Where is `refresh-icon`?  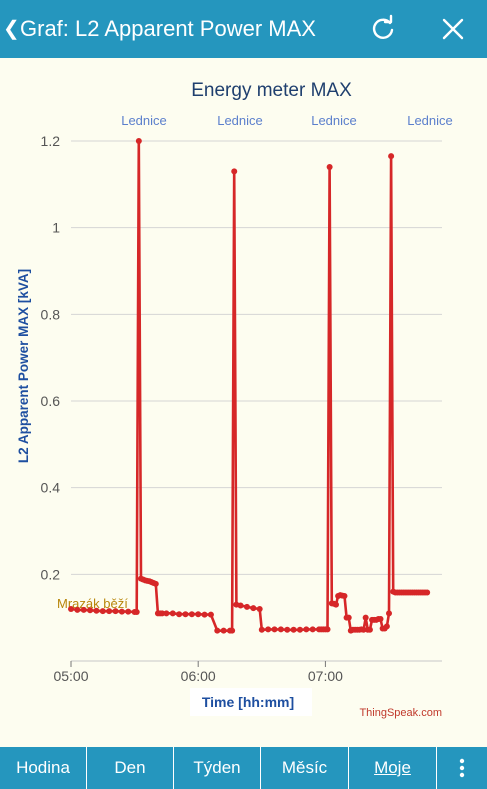
refresh-icon is located at coordinates (383, 29).